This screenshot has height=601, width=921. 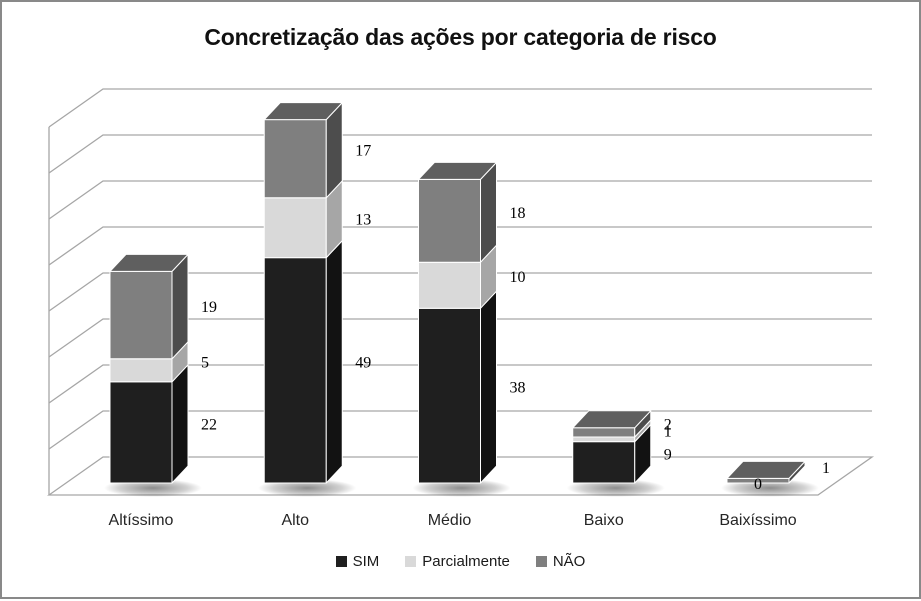 What do you see at coordinates (757, 520) in the screenshot?
I see `category-label-baixissimo: Baixíssimo` at bounding box center [757, 520].